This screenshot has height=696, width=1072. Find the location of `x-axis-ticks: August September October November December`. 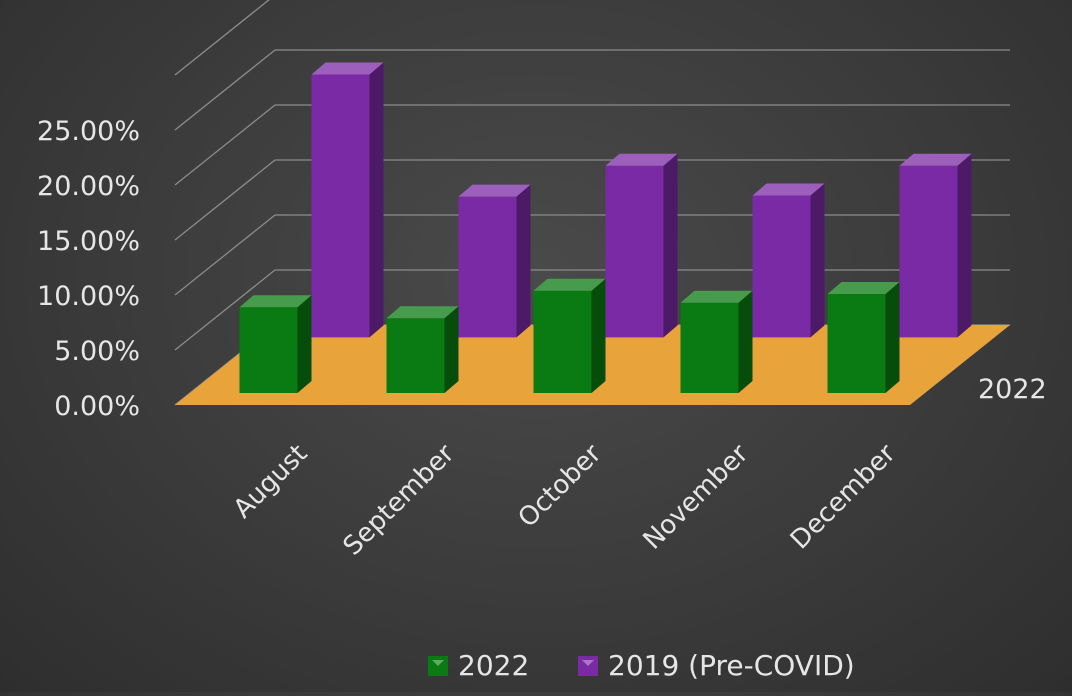

x-axis-ticks: August September October November December is located at coordinates (565, 500).